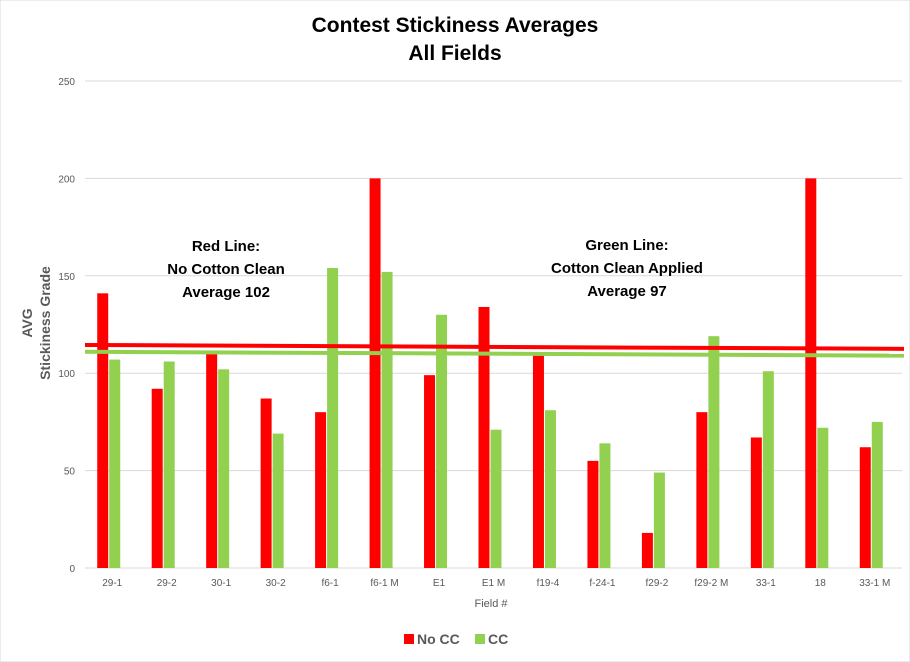  Describe the element at coordinates (167, 583) in the screenshot. I see `x-tick-label: 29-2` at that location.